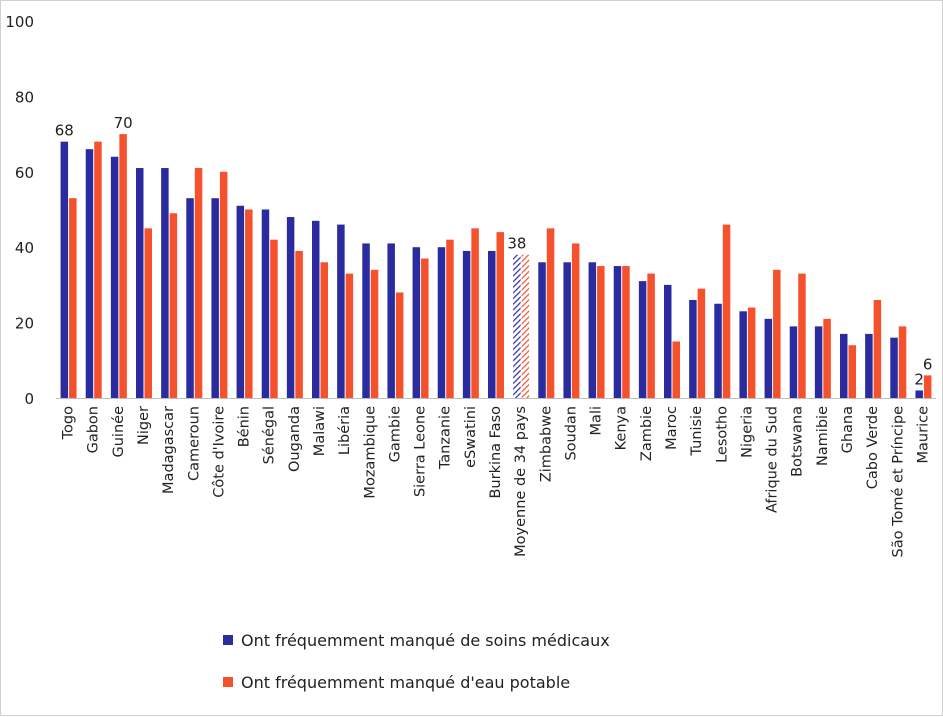 This screenshot has height=717, width=943. Describe the element at coordinates (928, 364) in the screenshot. I see `data-label: 6` at that location.